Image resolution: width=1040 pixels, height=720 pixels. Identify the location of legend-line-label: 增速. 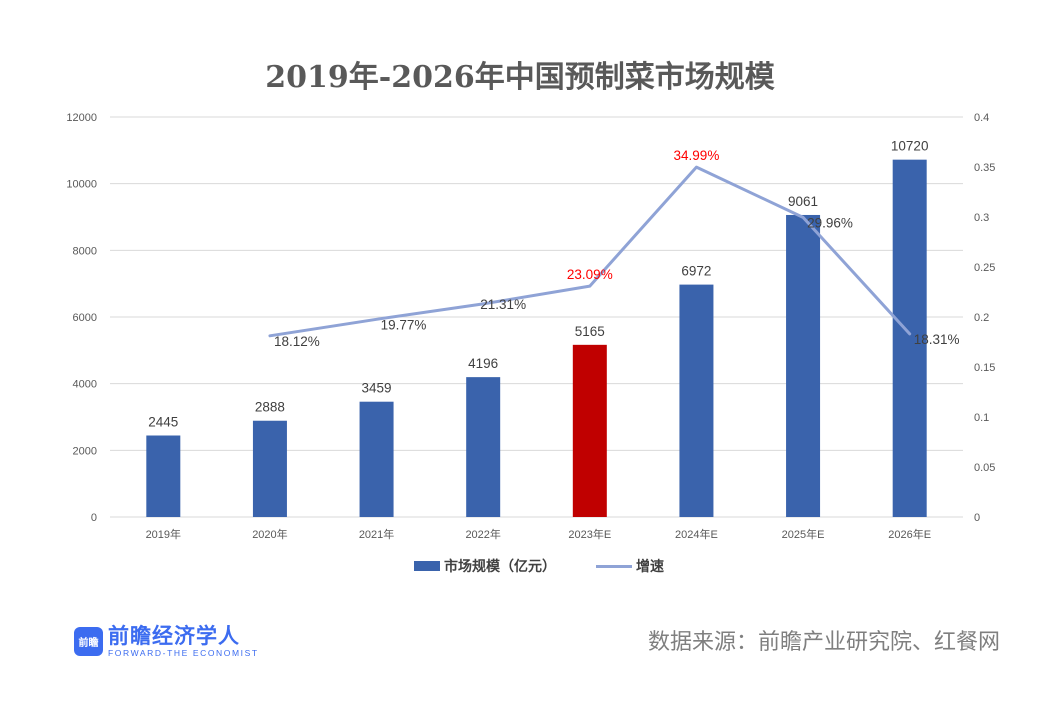
(650, 567).